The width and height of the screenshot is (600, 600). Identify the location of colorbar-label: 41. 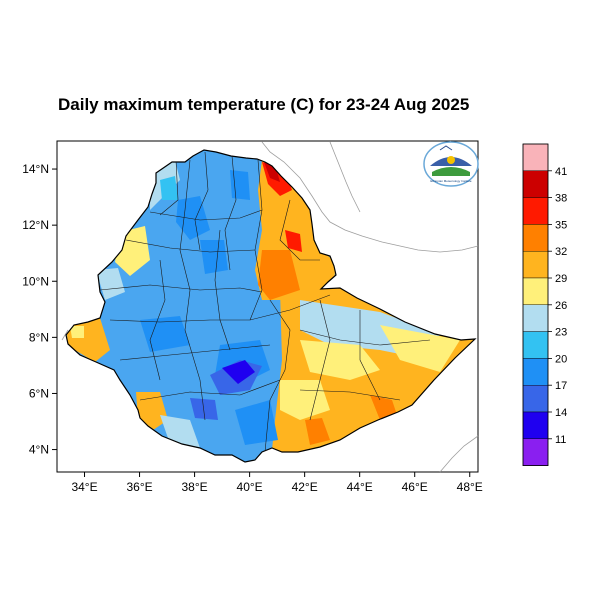
(561, 172).